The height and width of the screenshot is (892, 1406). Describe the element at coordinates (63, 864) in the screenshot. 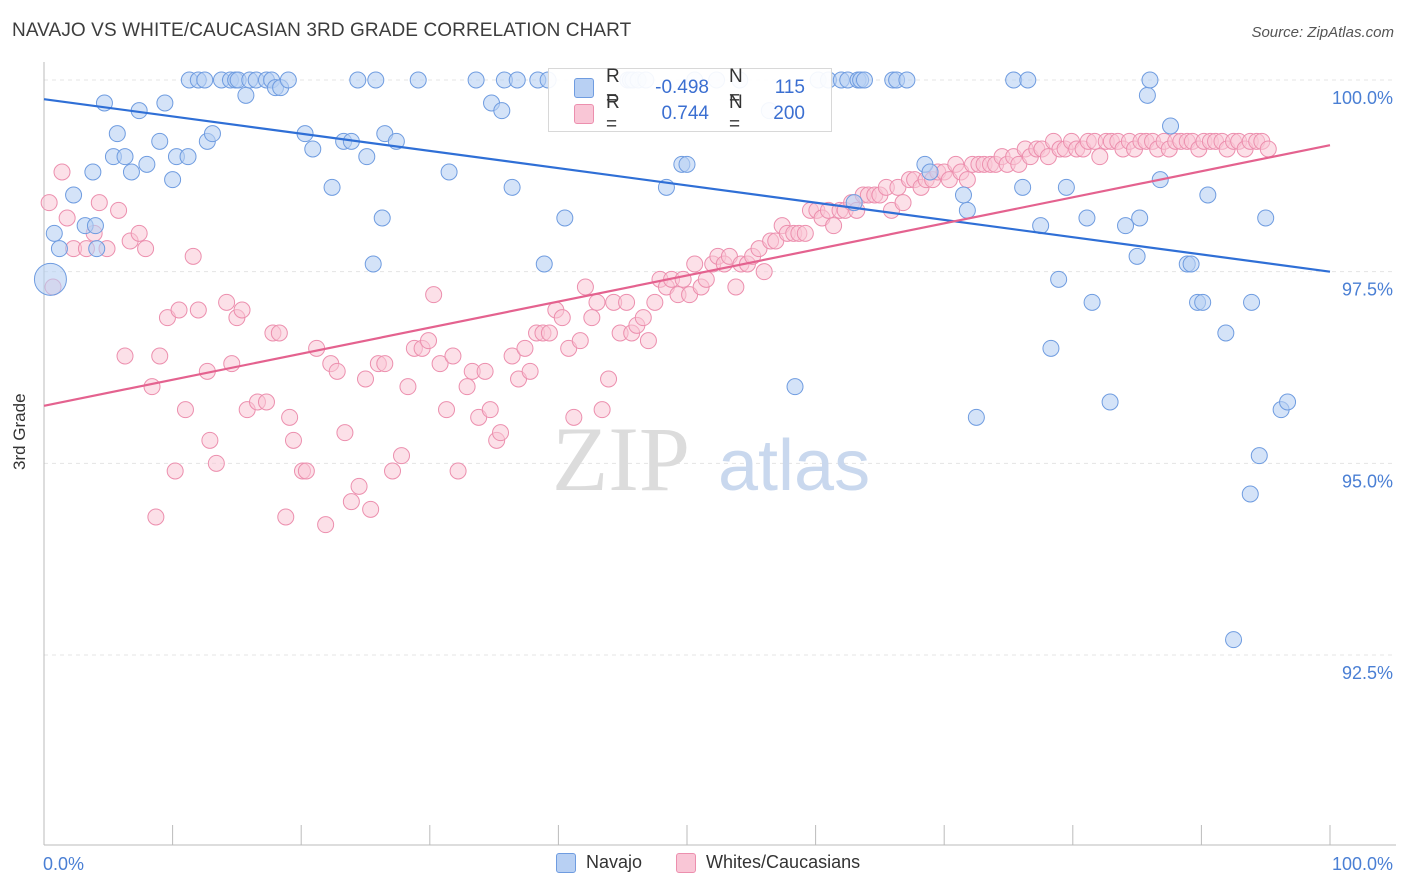

I see `x-tick-label: 0.0%` at that location.